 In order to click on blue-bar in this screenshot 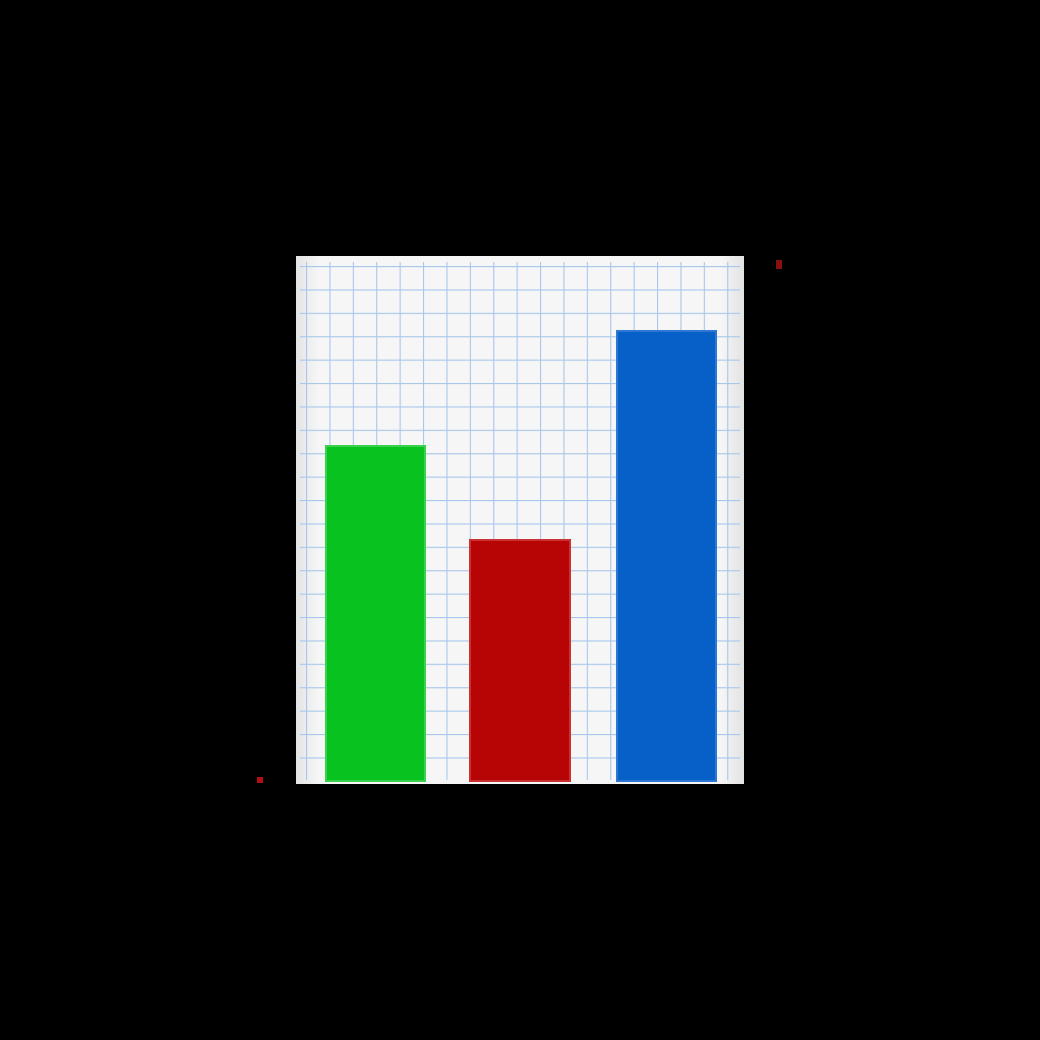, I will do `click(666, 556)`.